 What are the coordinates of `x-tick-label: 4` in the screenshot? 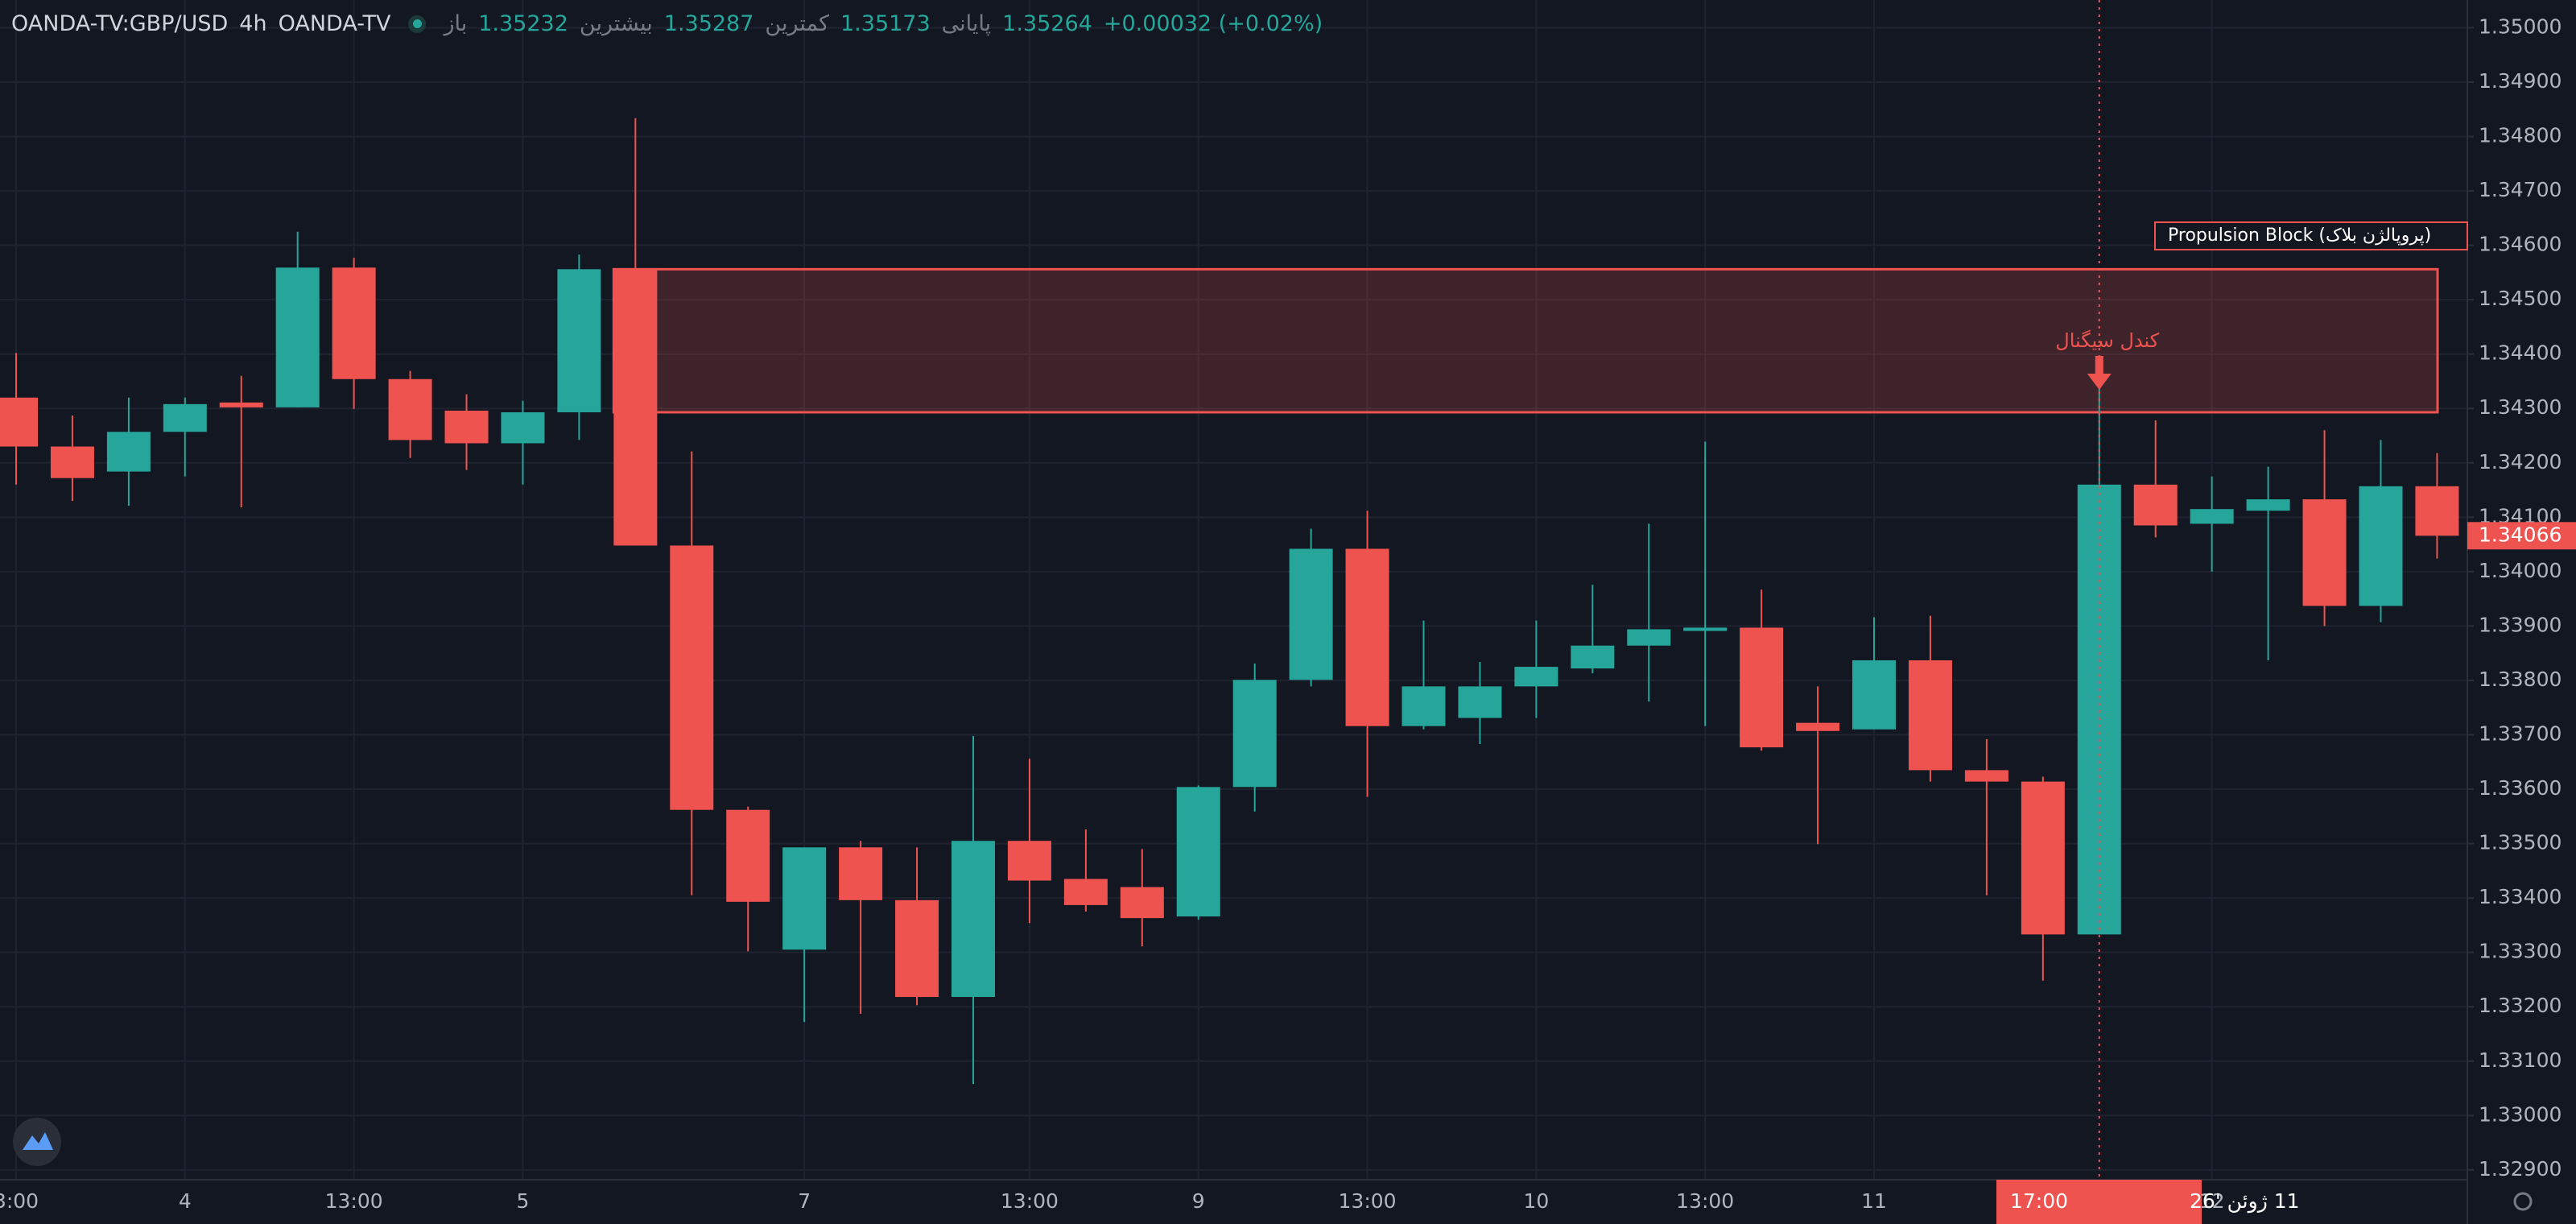 It's located at (185, 1201).